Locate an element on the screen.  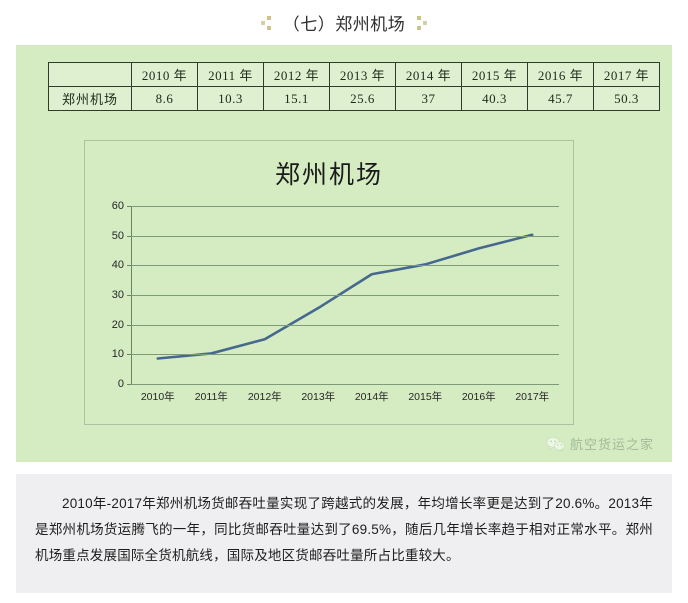
table-cell: 25.6 is located at coordinates (362, 98).